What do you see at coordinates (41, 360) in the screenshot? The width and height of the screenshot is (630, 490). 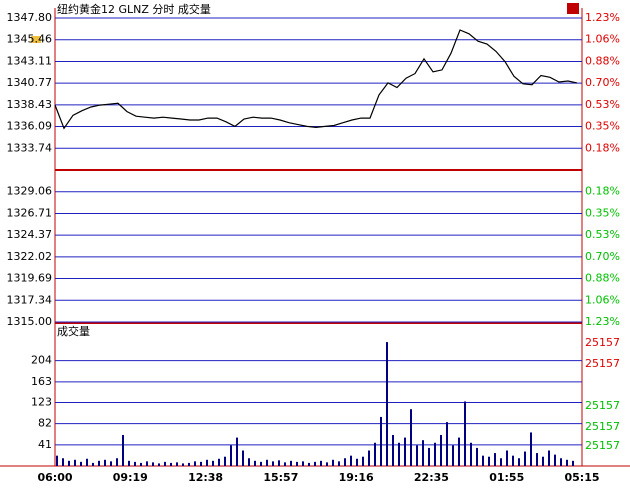 I see `y-tick-label: 204` at bounding box center [41, 360].